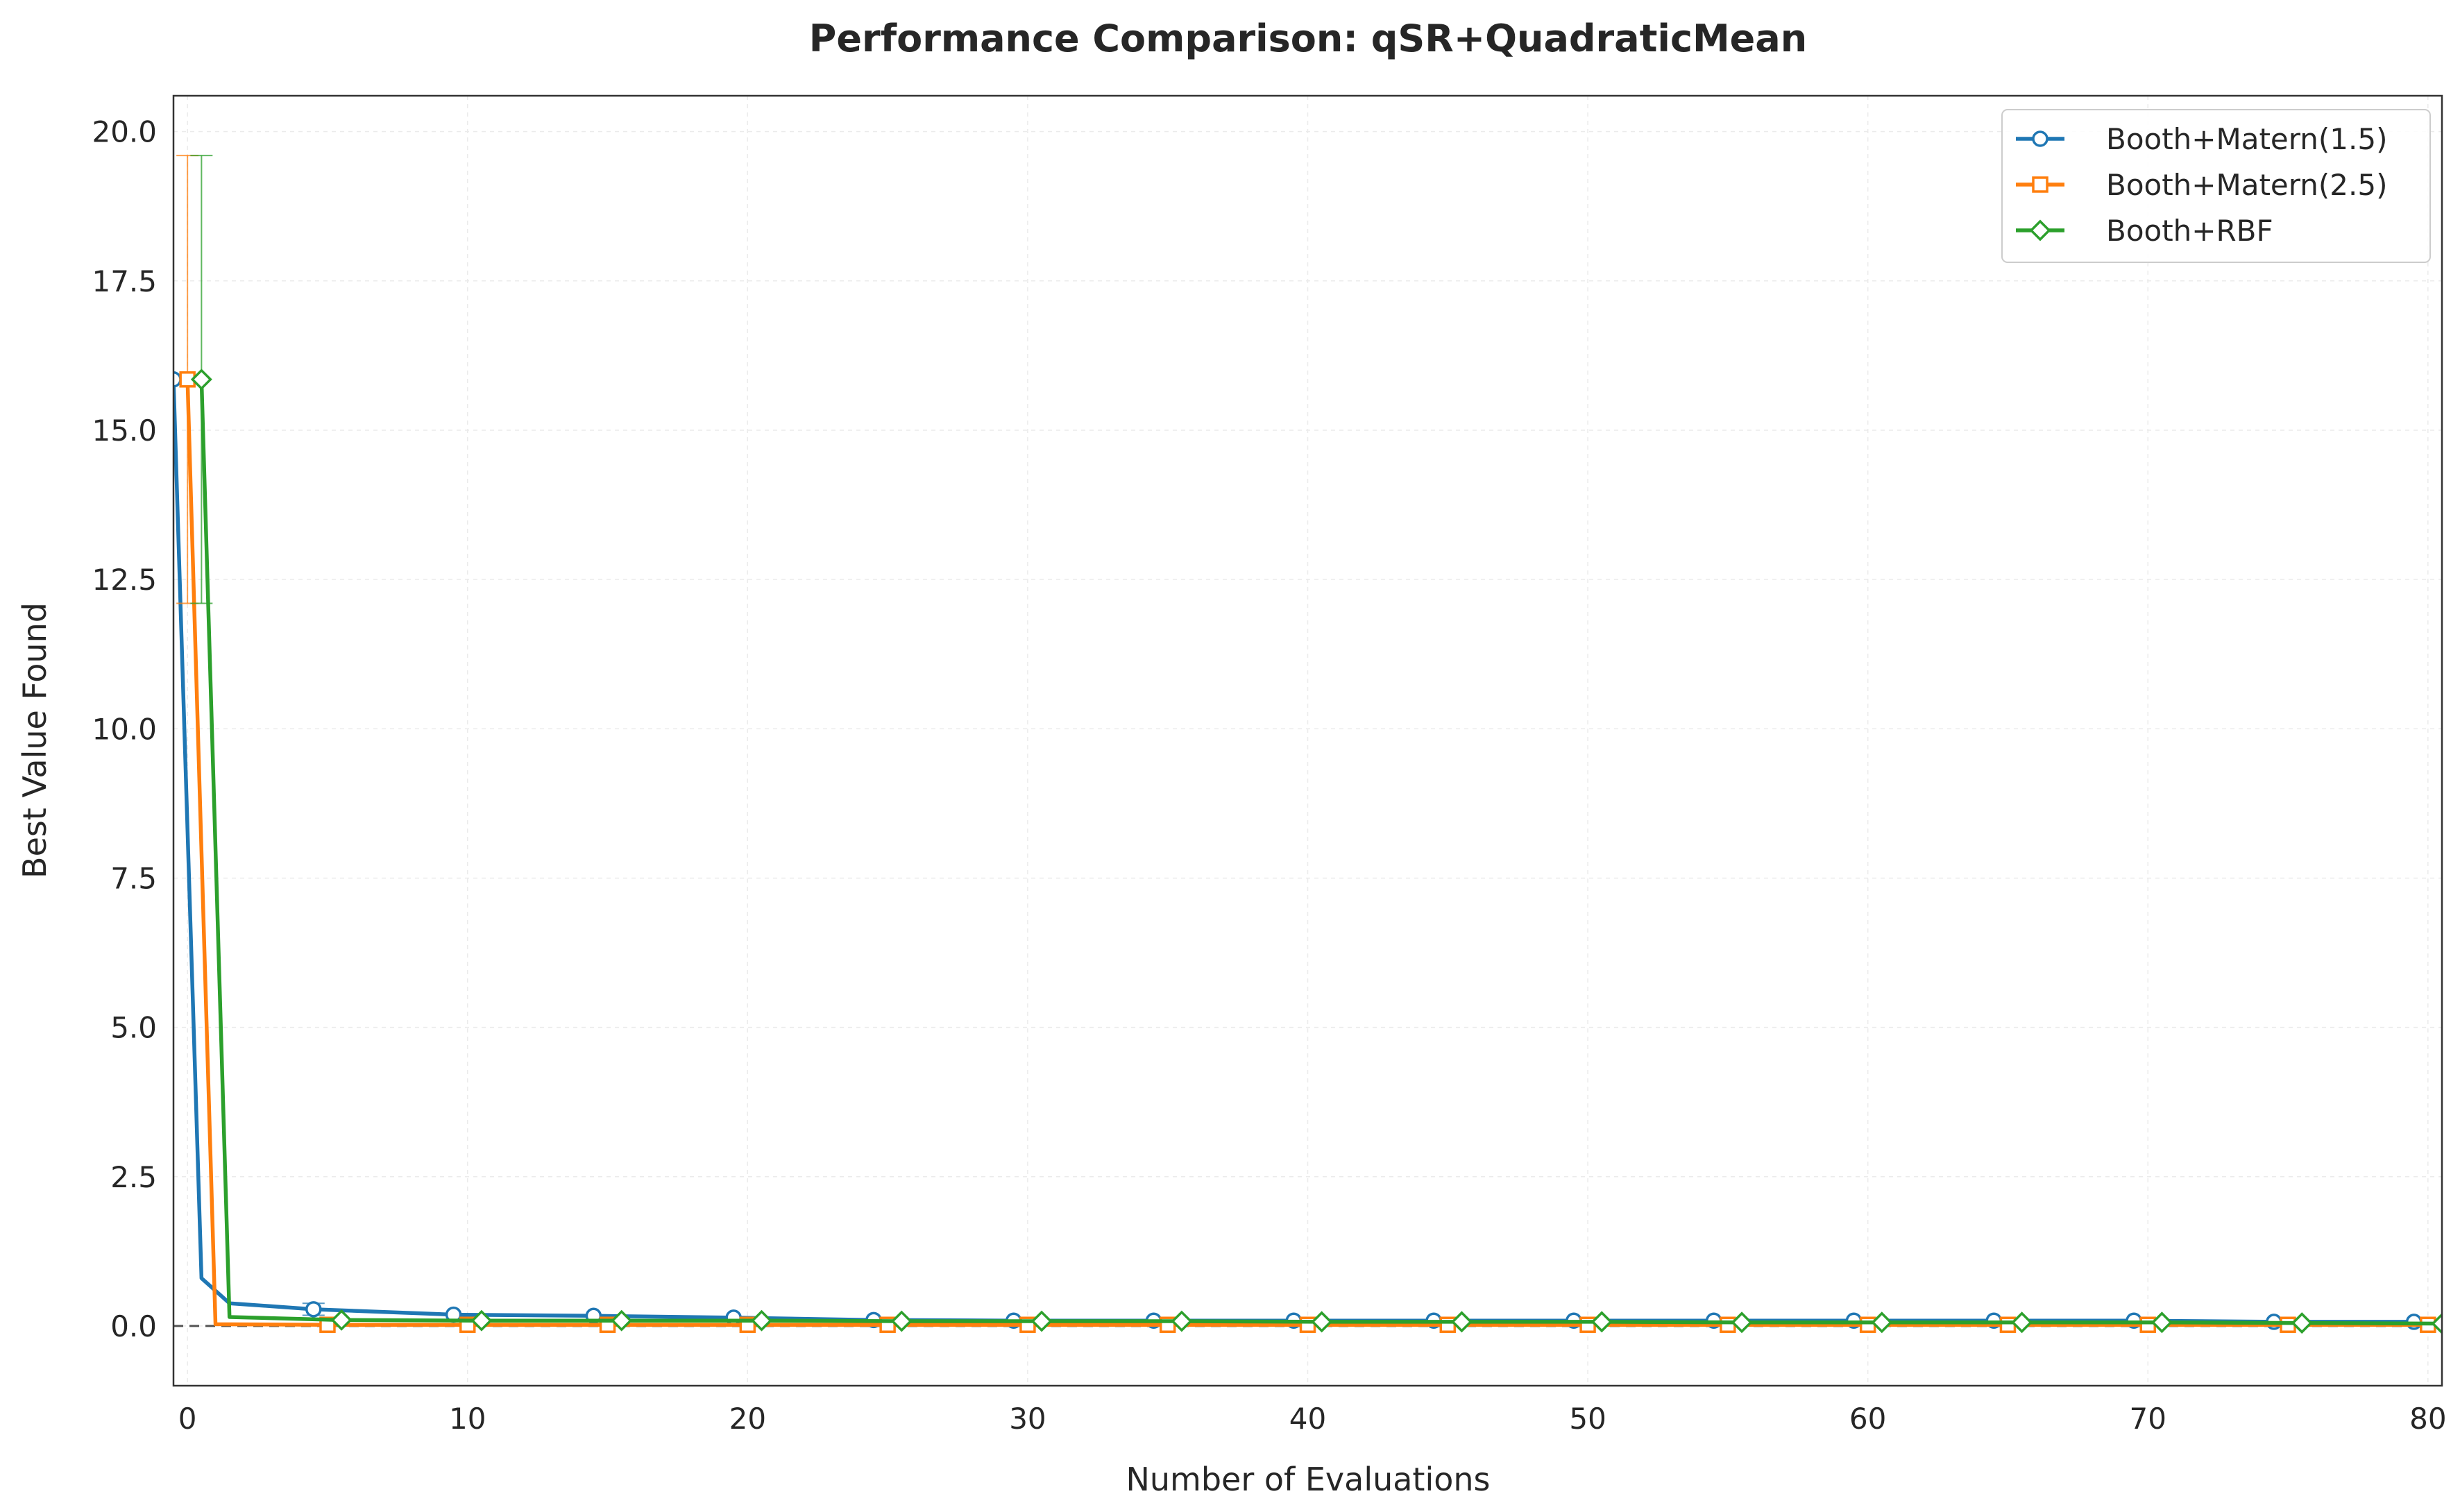 The width and height of the screenshot is (2460, 1512). I want to click on legend-label: Booth+Matern(1.5), so click(2246, 139).